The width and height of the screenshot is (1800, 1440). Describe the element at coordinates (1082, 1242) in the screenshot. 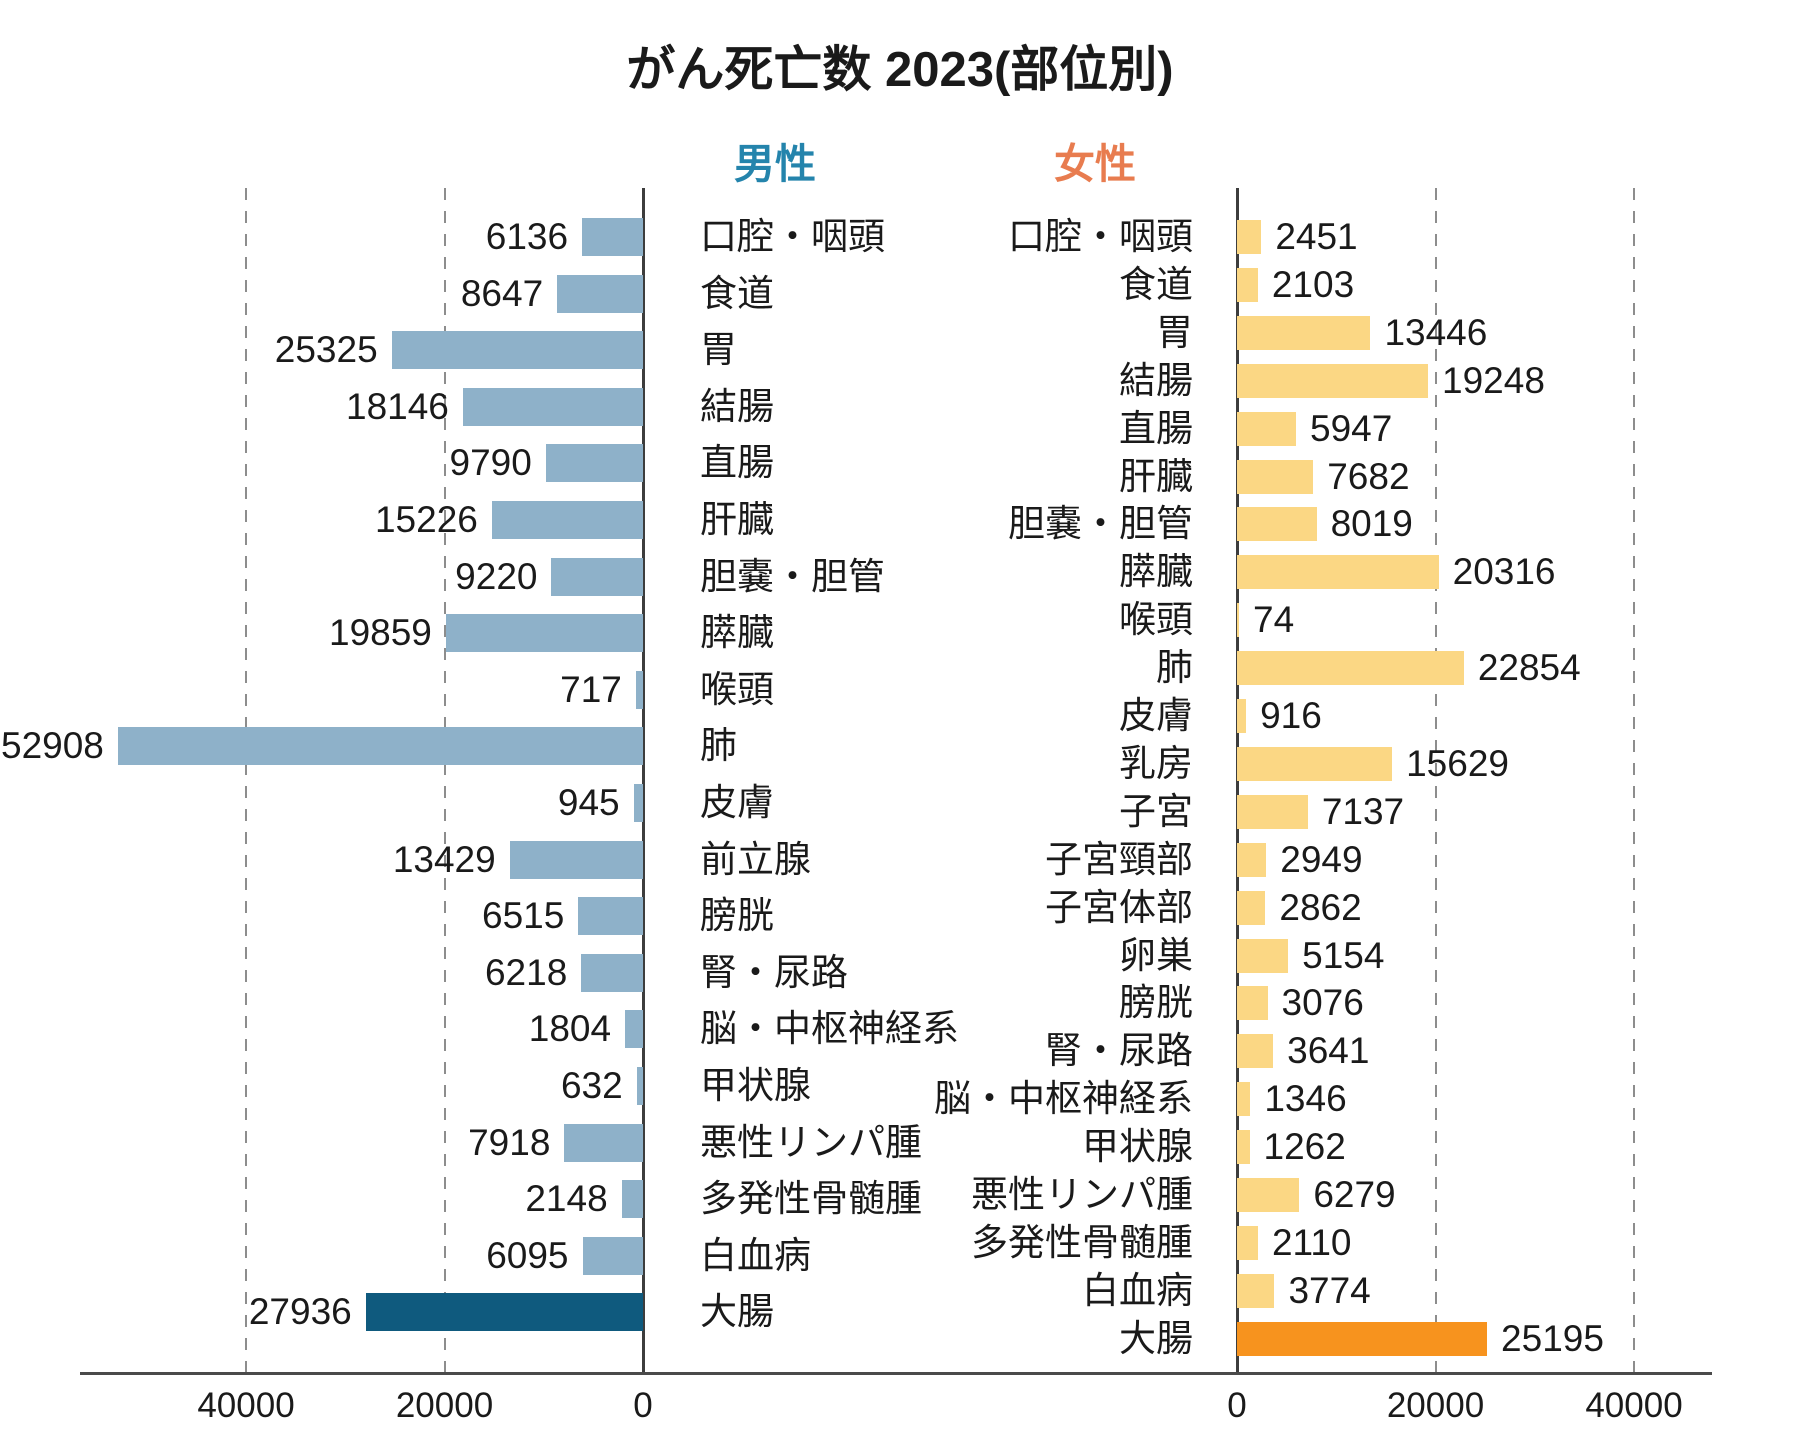

I see `female-category-label: 多発性骨髄腫` at that location.